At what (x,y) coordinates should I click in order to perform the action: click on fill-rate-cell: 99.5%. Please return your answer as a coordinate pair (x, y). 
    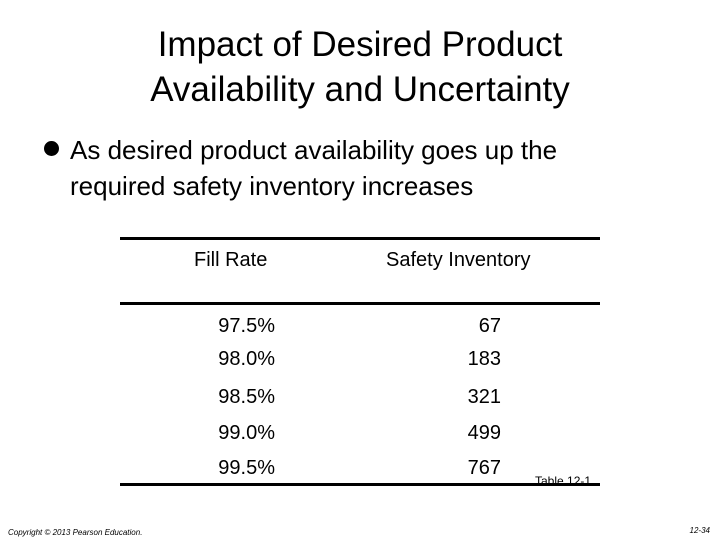
    Looking at the image, I should click on (246, 468).